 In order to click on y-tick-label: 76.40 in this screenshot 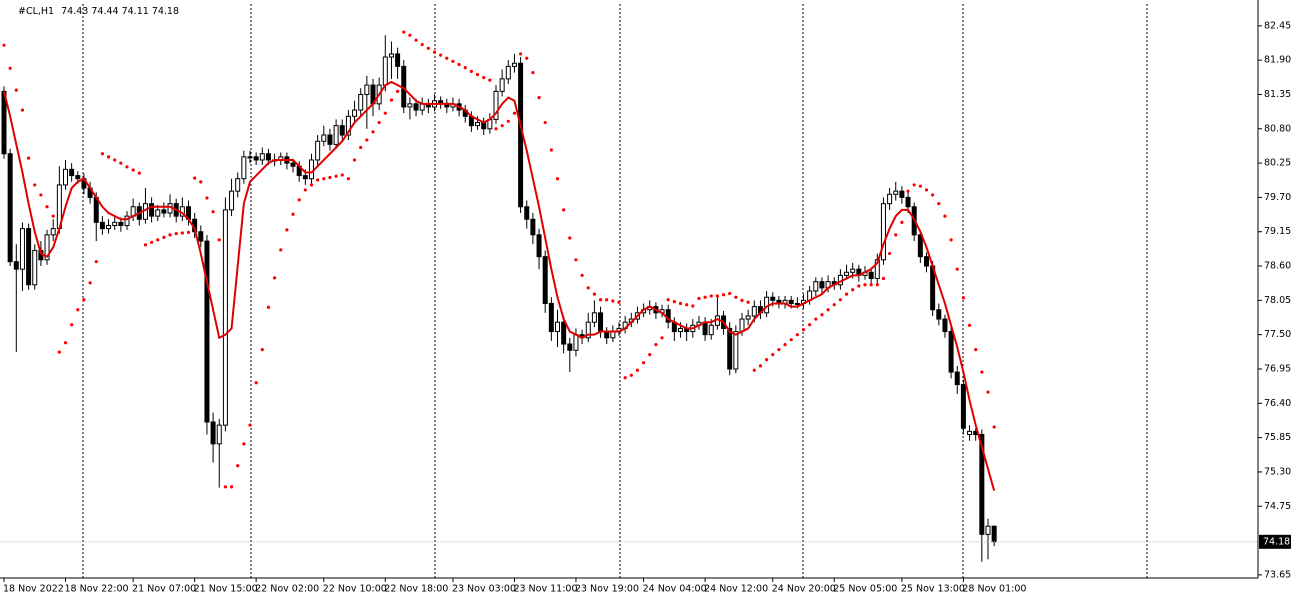, I will do `click(1277, 403)`.